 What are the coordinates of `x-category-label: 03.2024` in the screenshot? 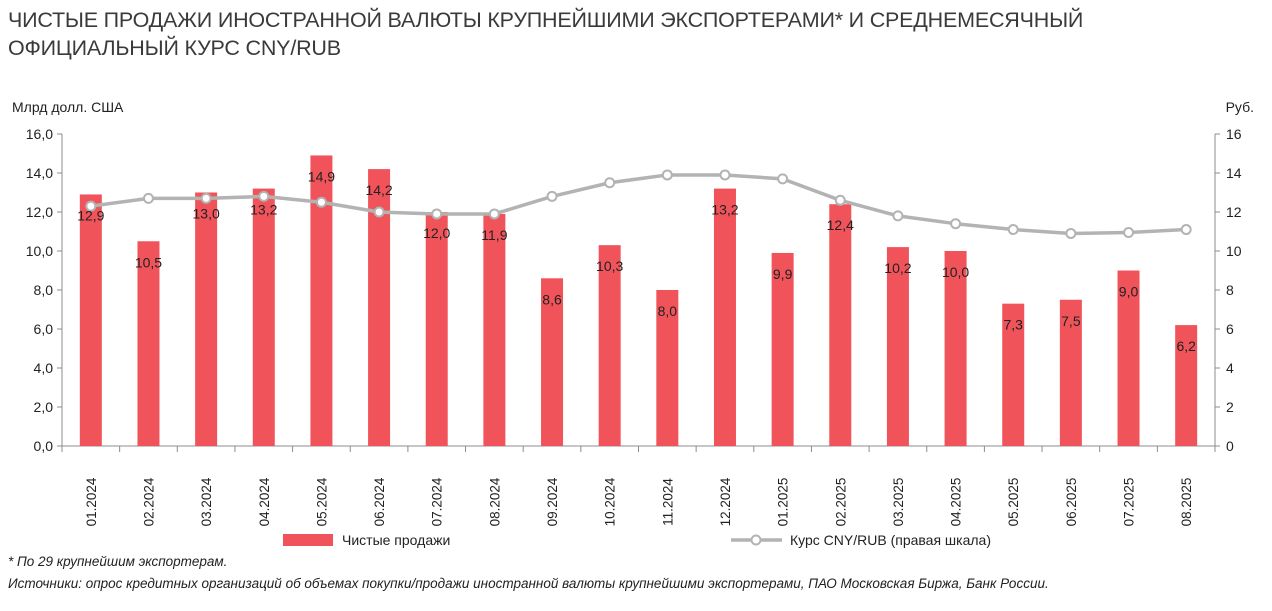 It's located at (206, 501).